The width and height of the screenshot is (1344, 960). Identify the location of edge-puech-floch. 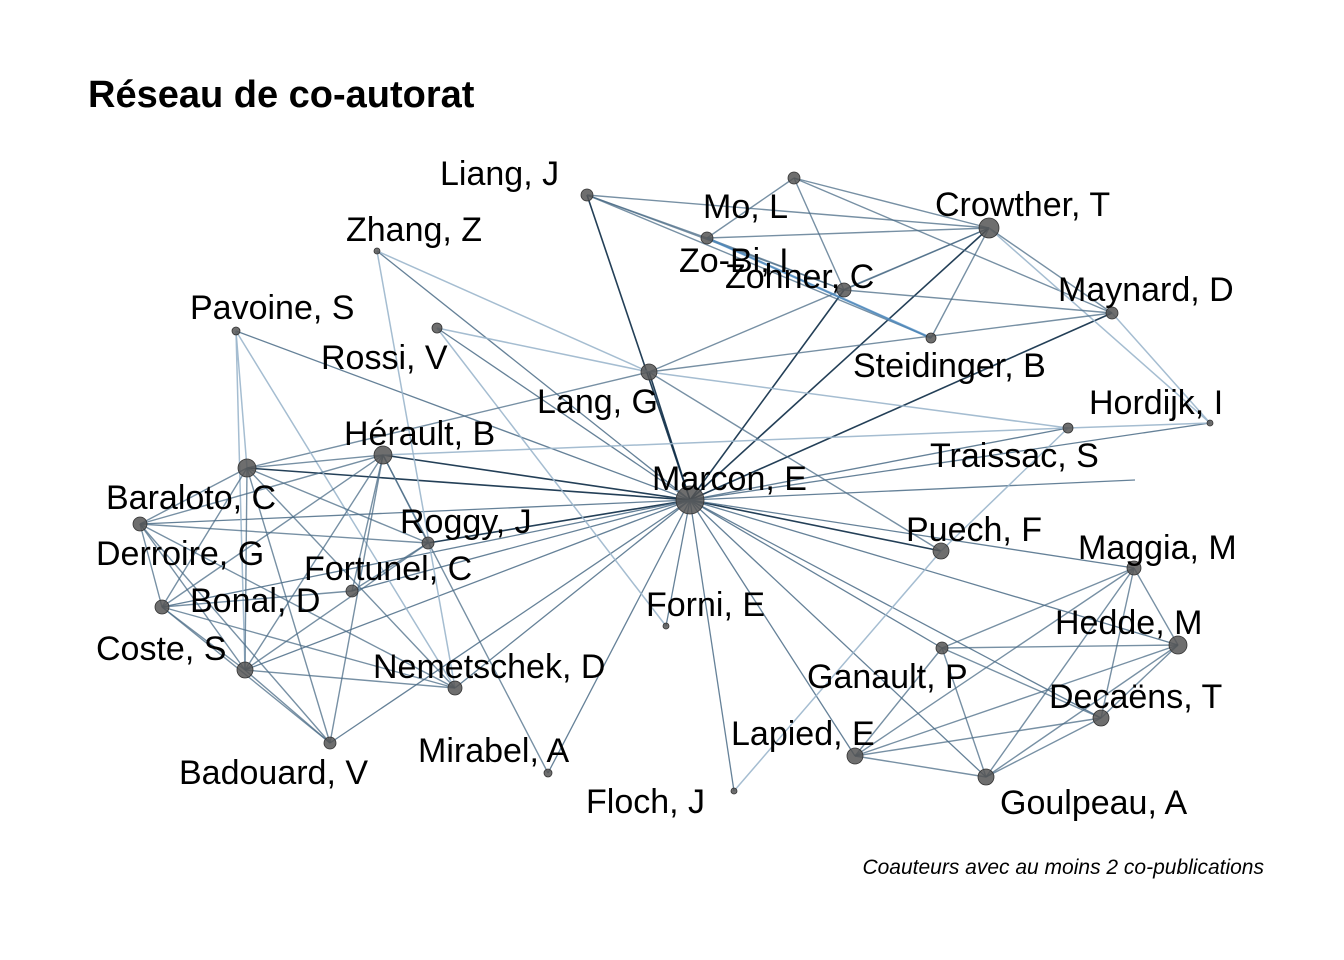
(837, 671).